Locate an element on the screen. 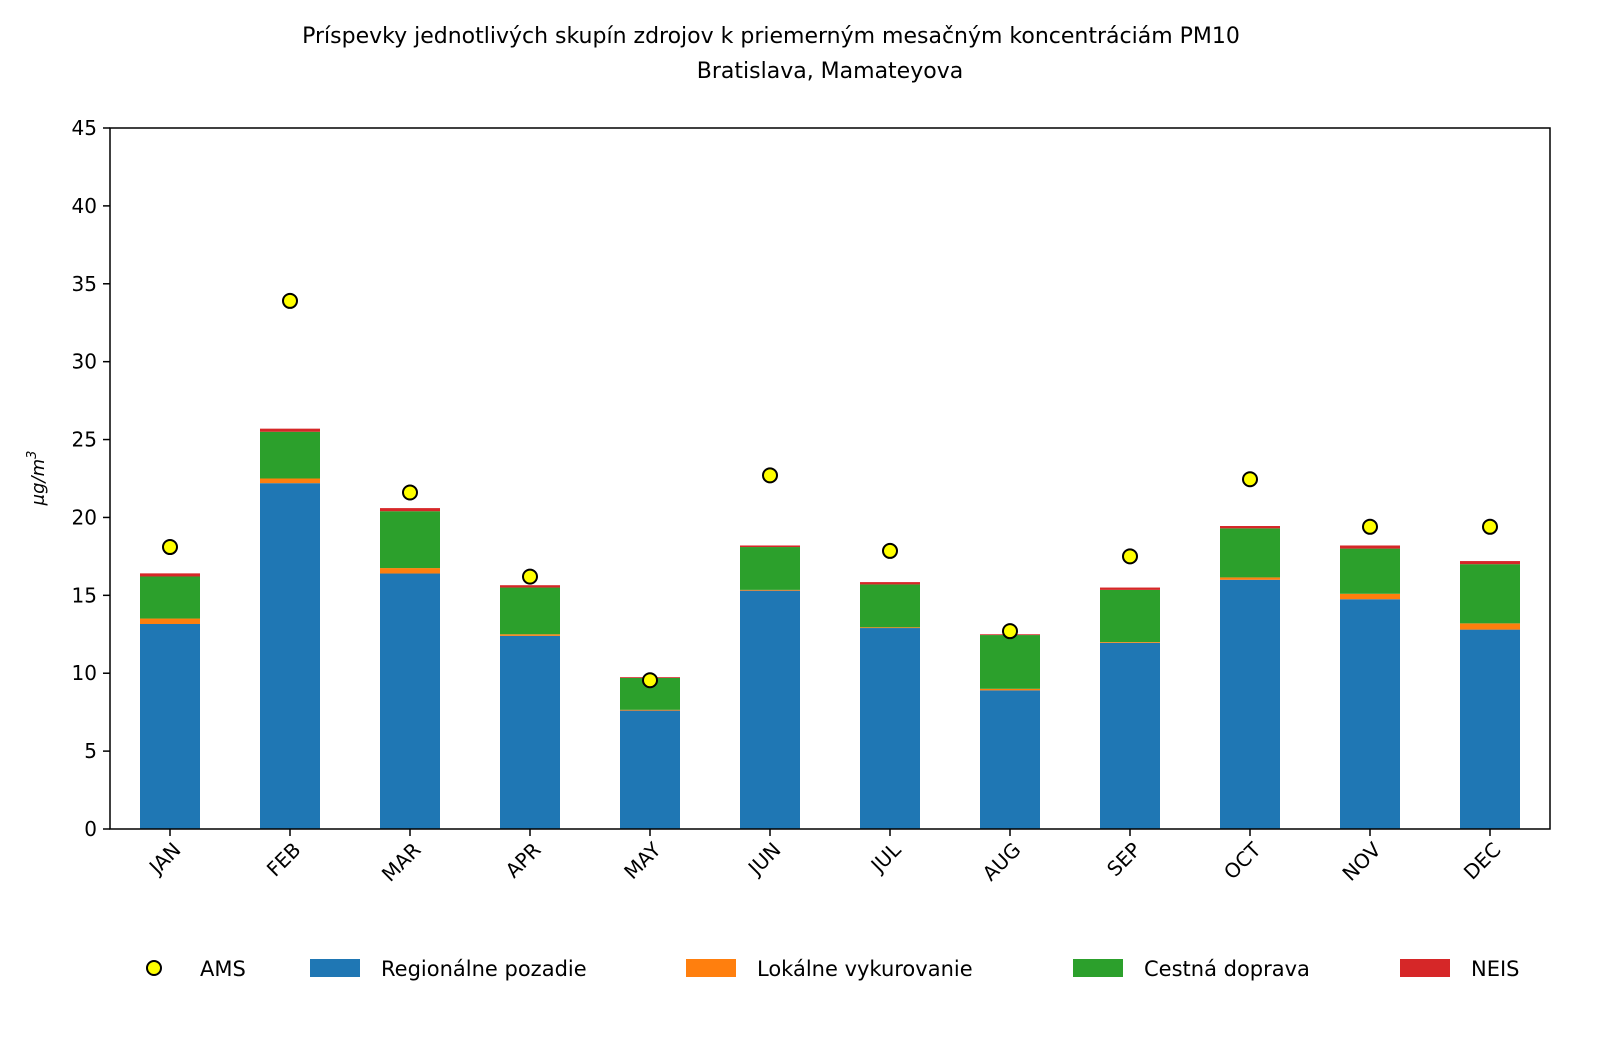 The width and height of the screenshot is (1600, 1037). bar-neis-dec is located at coordinates (1490, 563).